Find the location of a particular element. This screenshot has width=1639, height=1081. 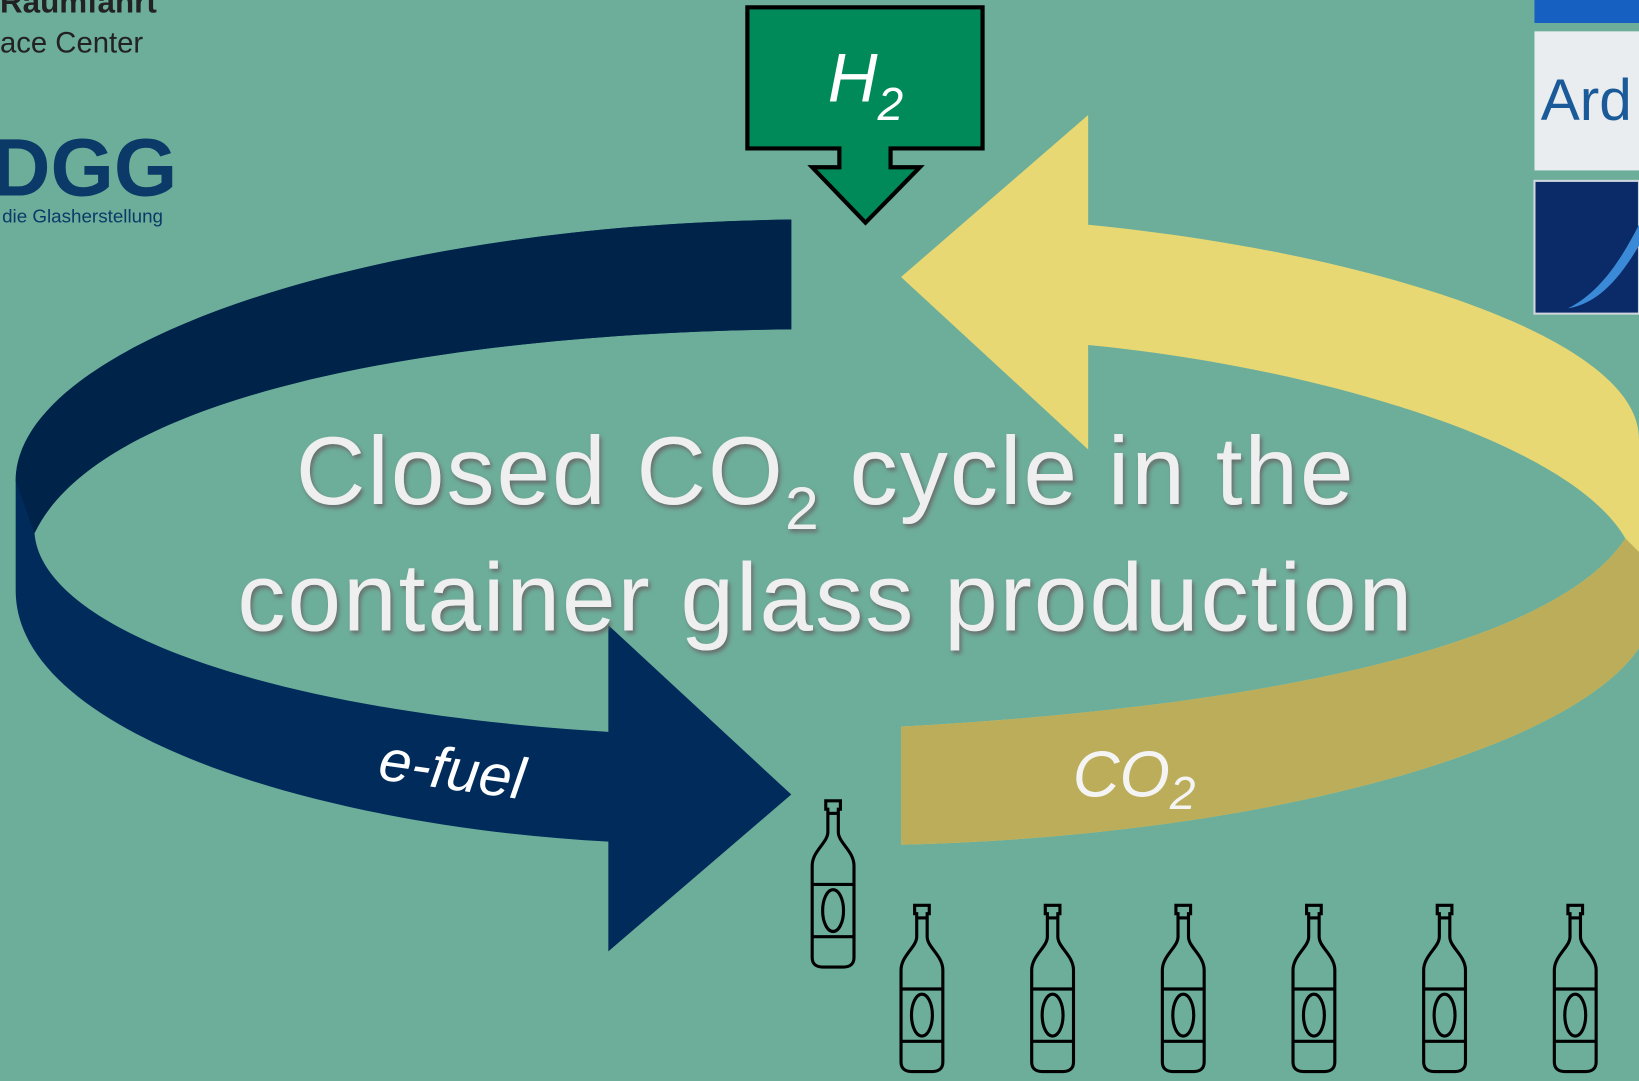

title-line1: Closed CO2 cycle in the is located at coordinates (826, 480).